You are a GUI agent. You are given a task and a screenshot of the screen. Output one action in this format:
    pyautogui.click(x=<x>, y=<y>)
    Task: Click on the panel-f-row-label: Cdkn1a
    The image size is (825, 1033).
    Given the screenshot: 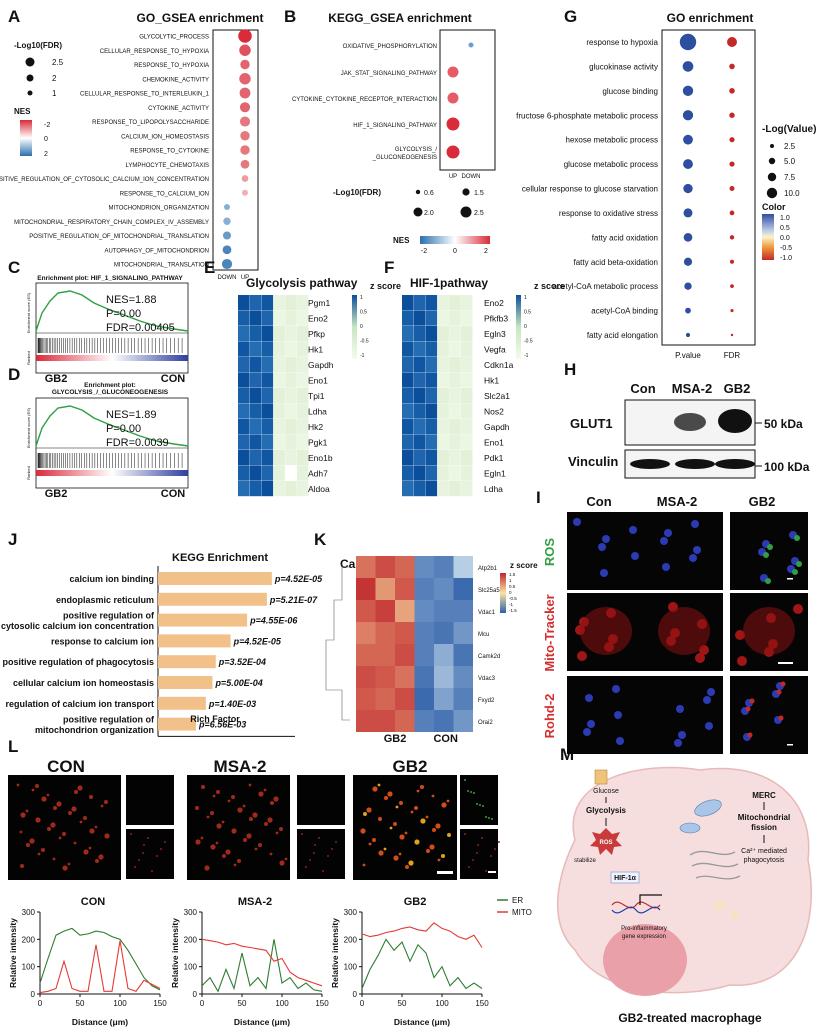 What is the action you would take?
    pyautogui.click(x=499, y=365)
    